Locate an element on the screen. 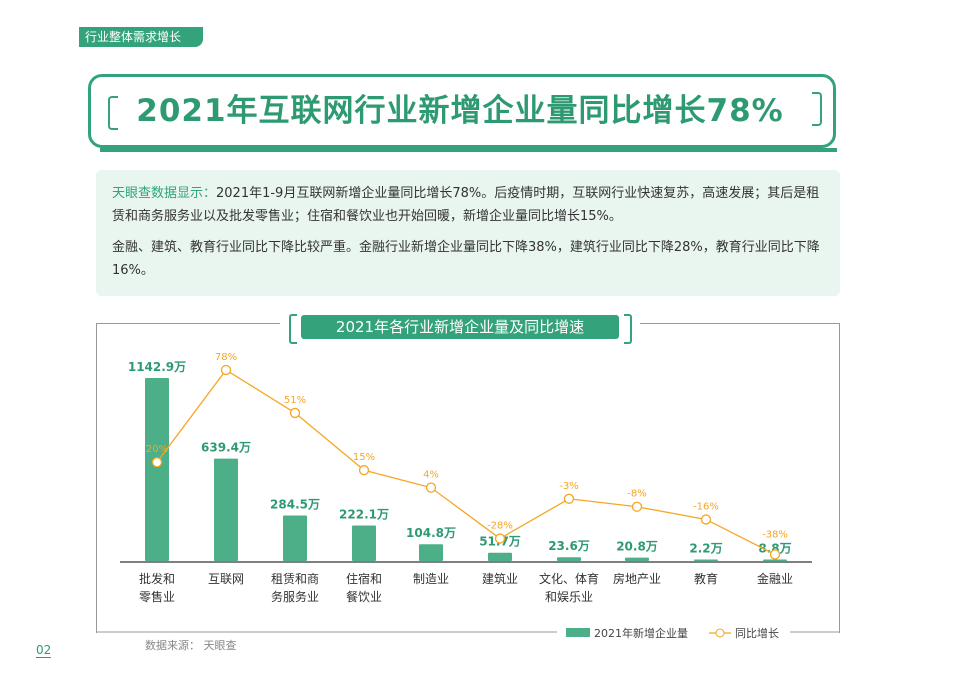 This screenshot has height=687, width=971. growth-label: -28% is located at coordinates (500, 526).